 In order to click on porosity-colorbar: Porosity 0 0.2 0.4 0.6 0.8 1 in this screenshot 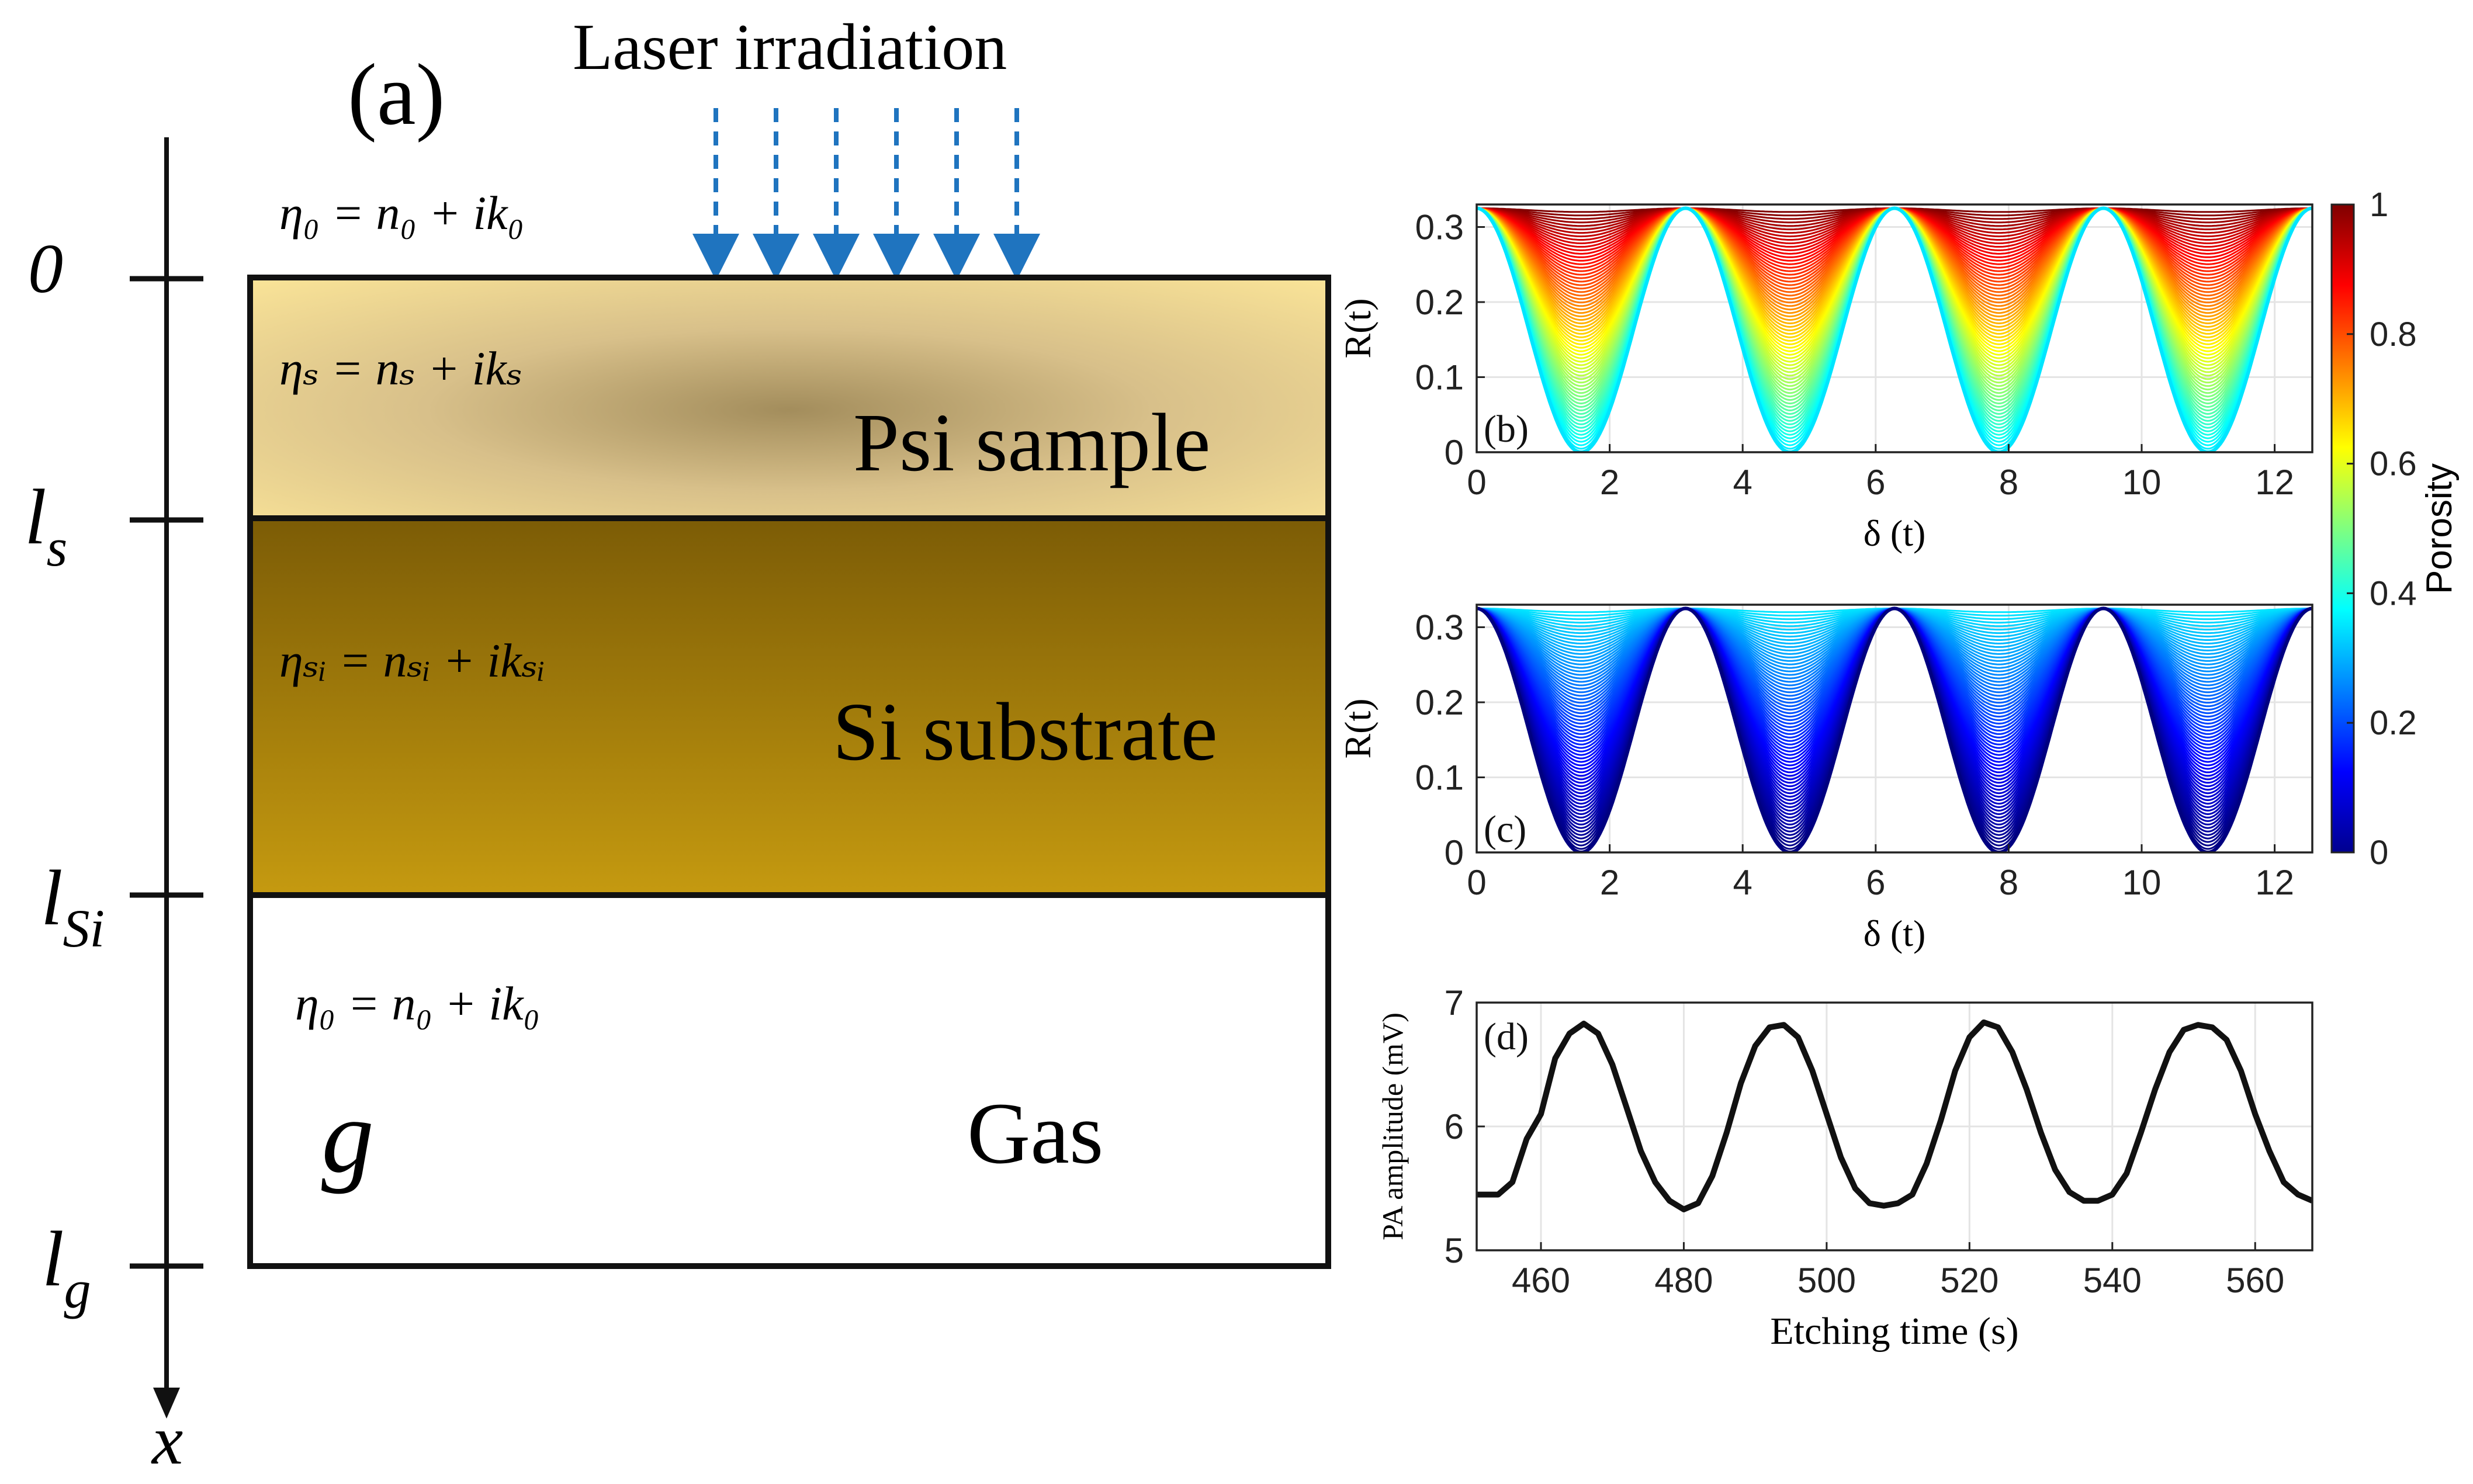, I will do `click(2395, 529)`.